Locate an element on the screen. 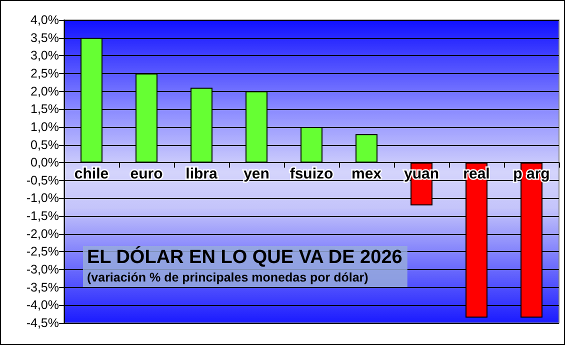  y-tick-label: -2,5% is located at coordinates (42, 251).